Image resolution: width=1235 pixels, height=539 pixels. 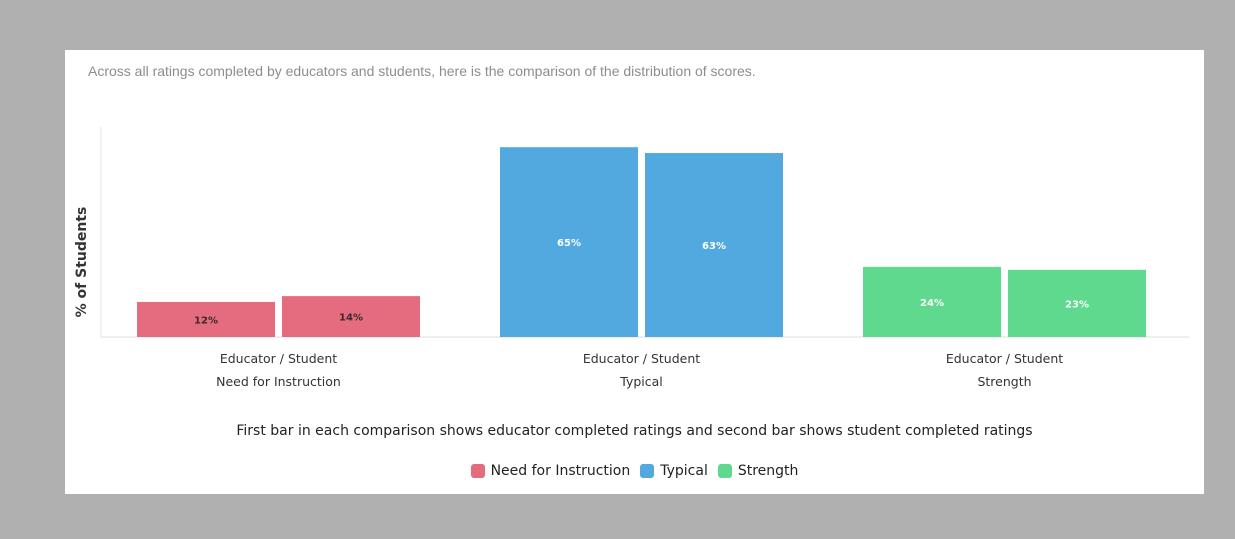 I want to click on bar-value-label: 12%, so click(x=206, y=320).